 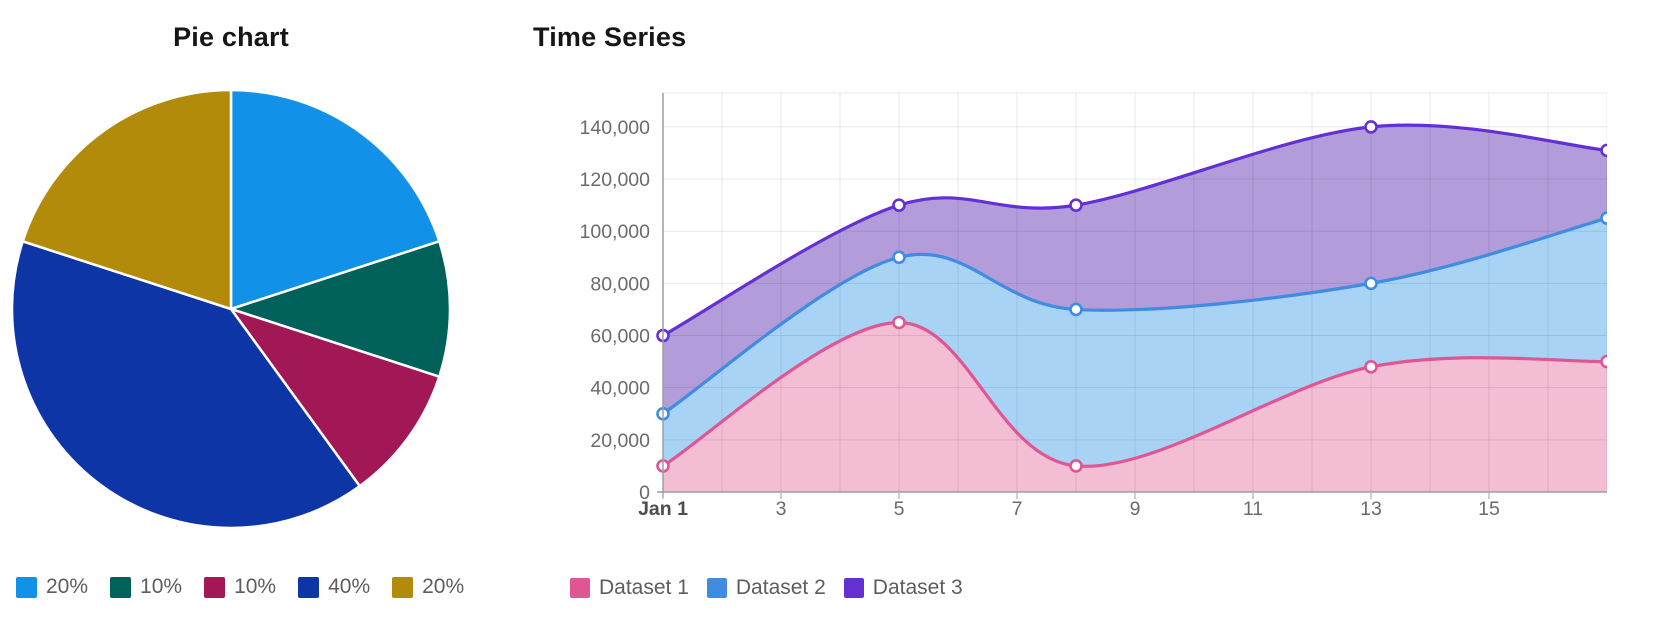 I want to click on x-tick-label: 11, so click(x=1253, y=509).